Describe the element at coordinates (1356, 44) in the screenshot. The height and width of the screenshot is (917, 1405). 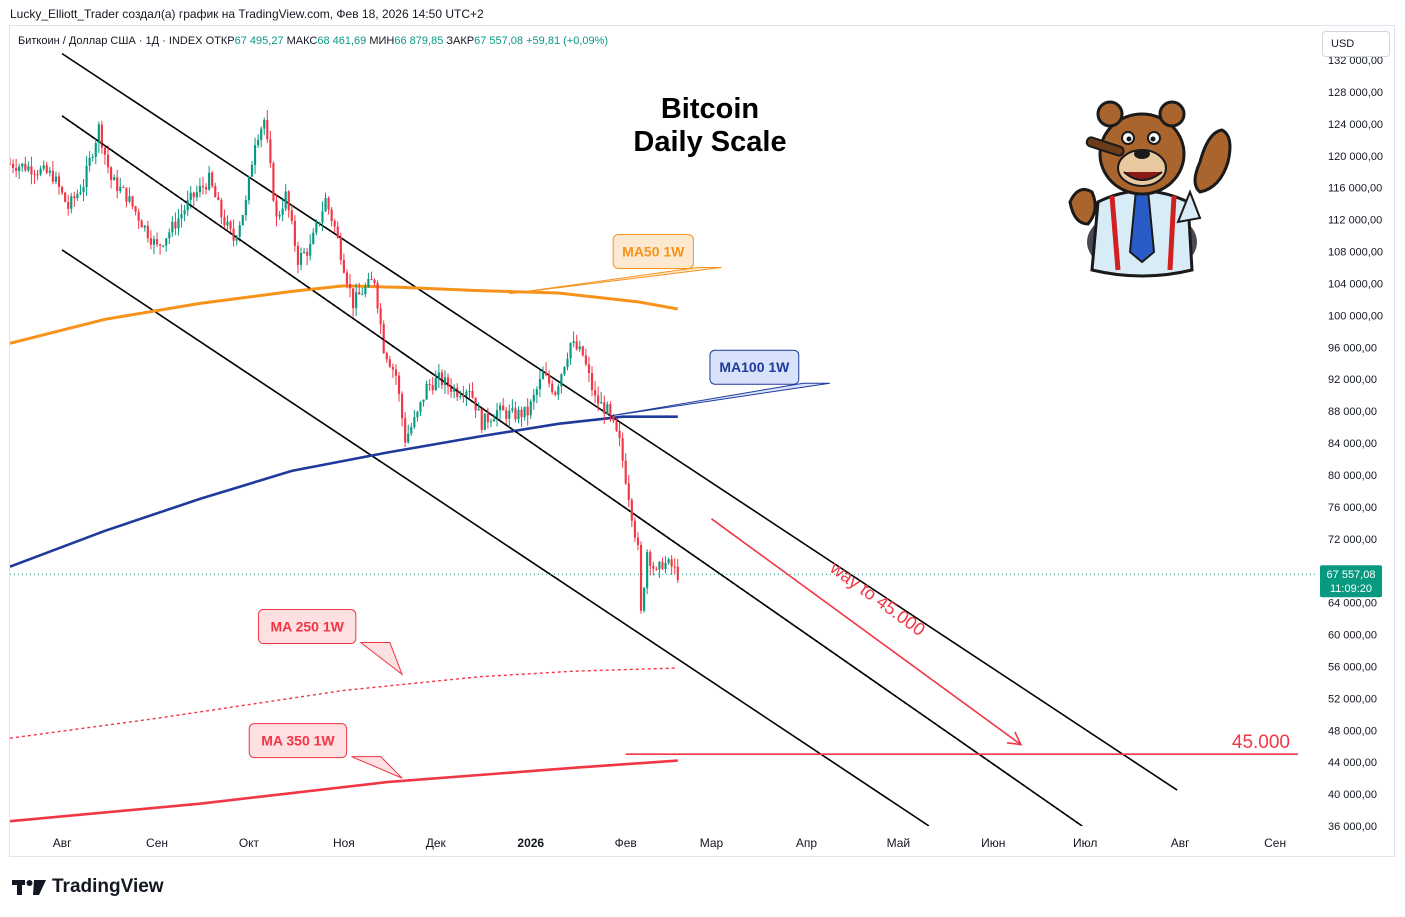
I see `currency-button: USD` at that location.